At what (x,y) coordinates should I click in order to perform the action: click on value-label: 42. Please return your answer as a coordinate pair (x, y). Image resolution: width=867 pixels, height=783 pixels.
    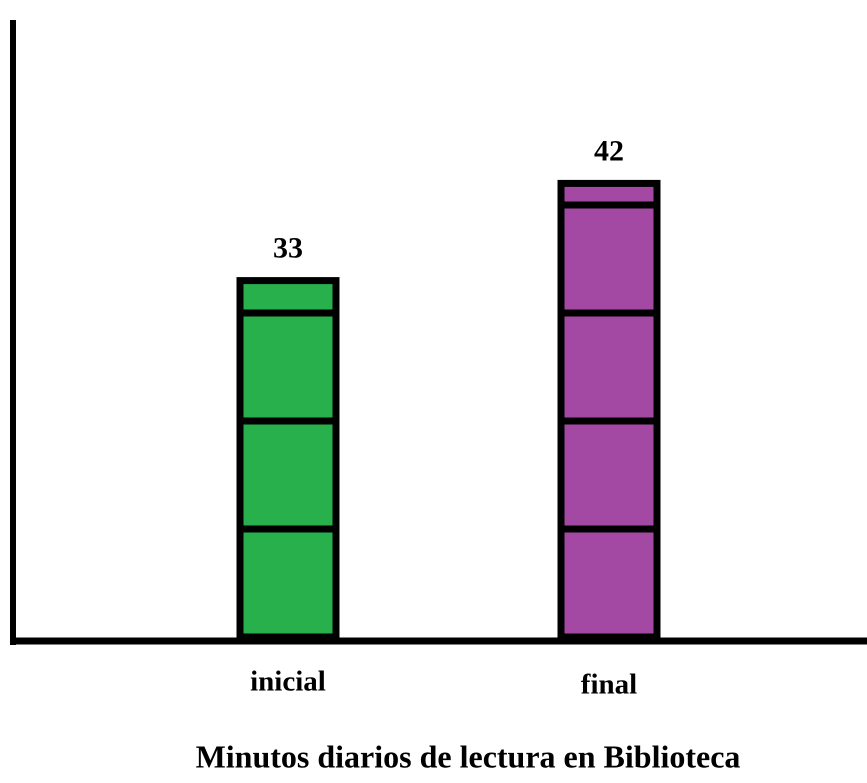
    Looking at the image, I should click on (609, 150).